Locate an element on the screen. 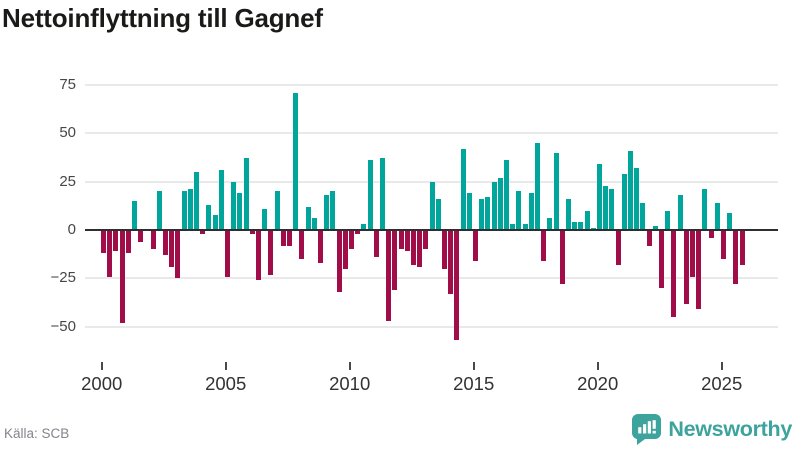  bar-2025-q3 is located at coordinates (736, 257).